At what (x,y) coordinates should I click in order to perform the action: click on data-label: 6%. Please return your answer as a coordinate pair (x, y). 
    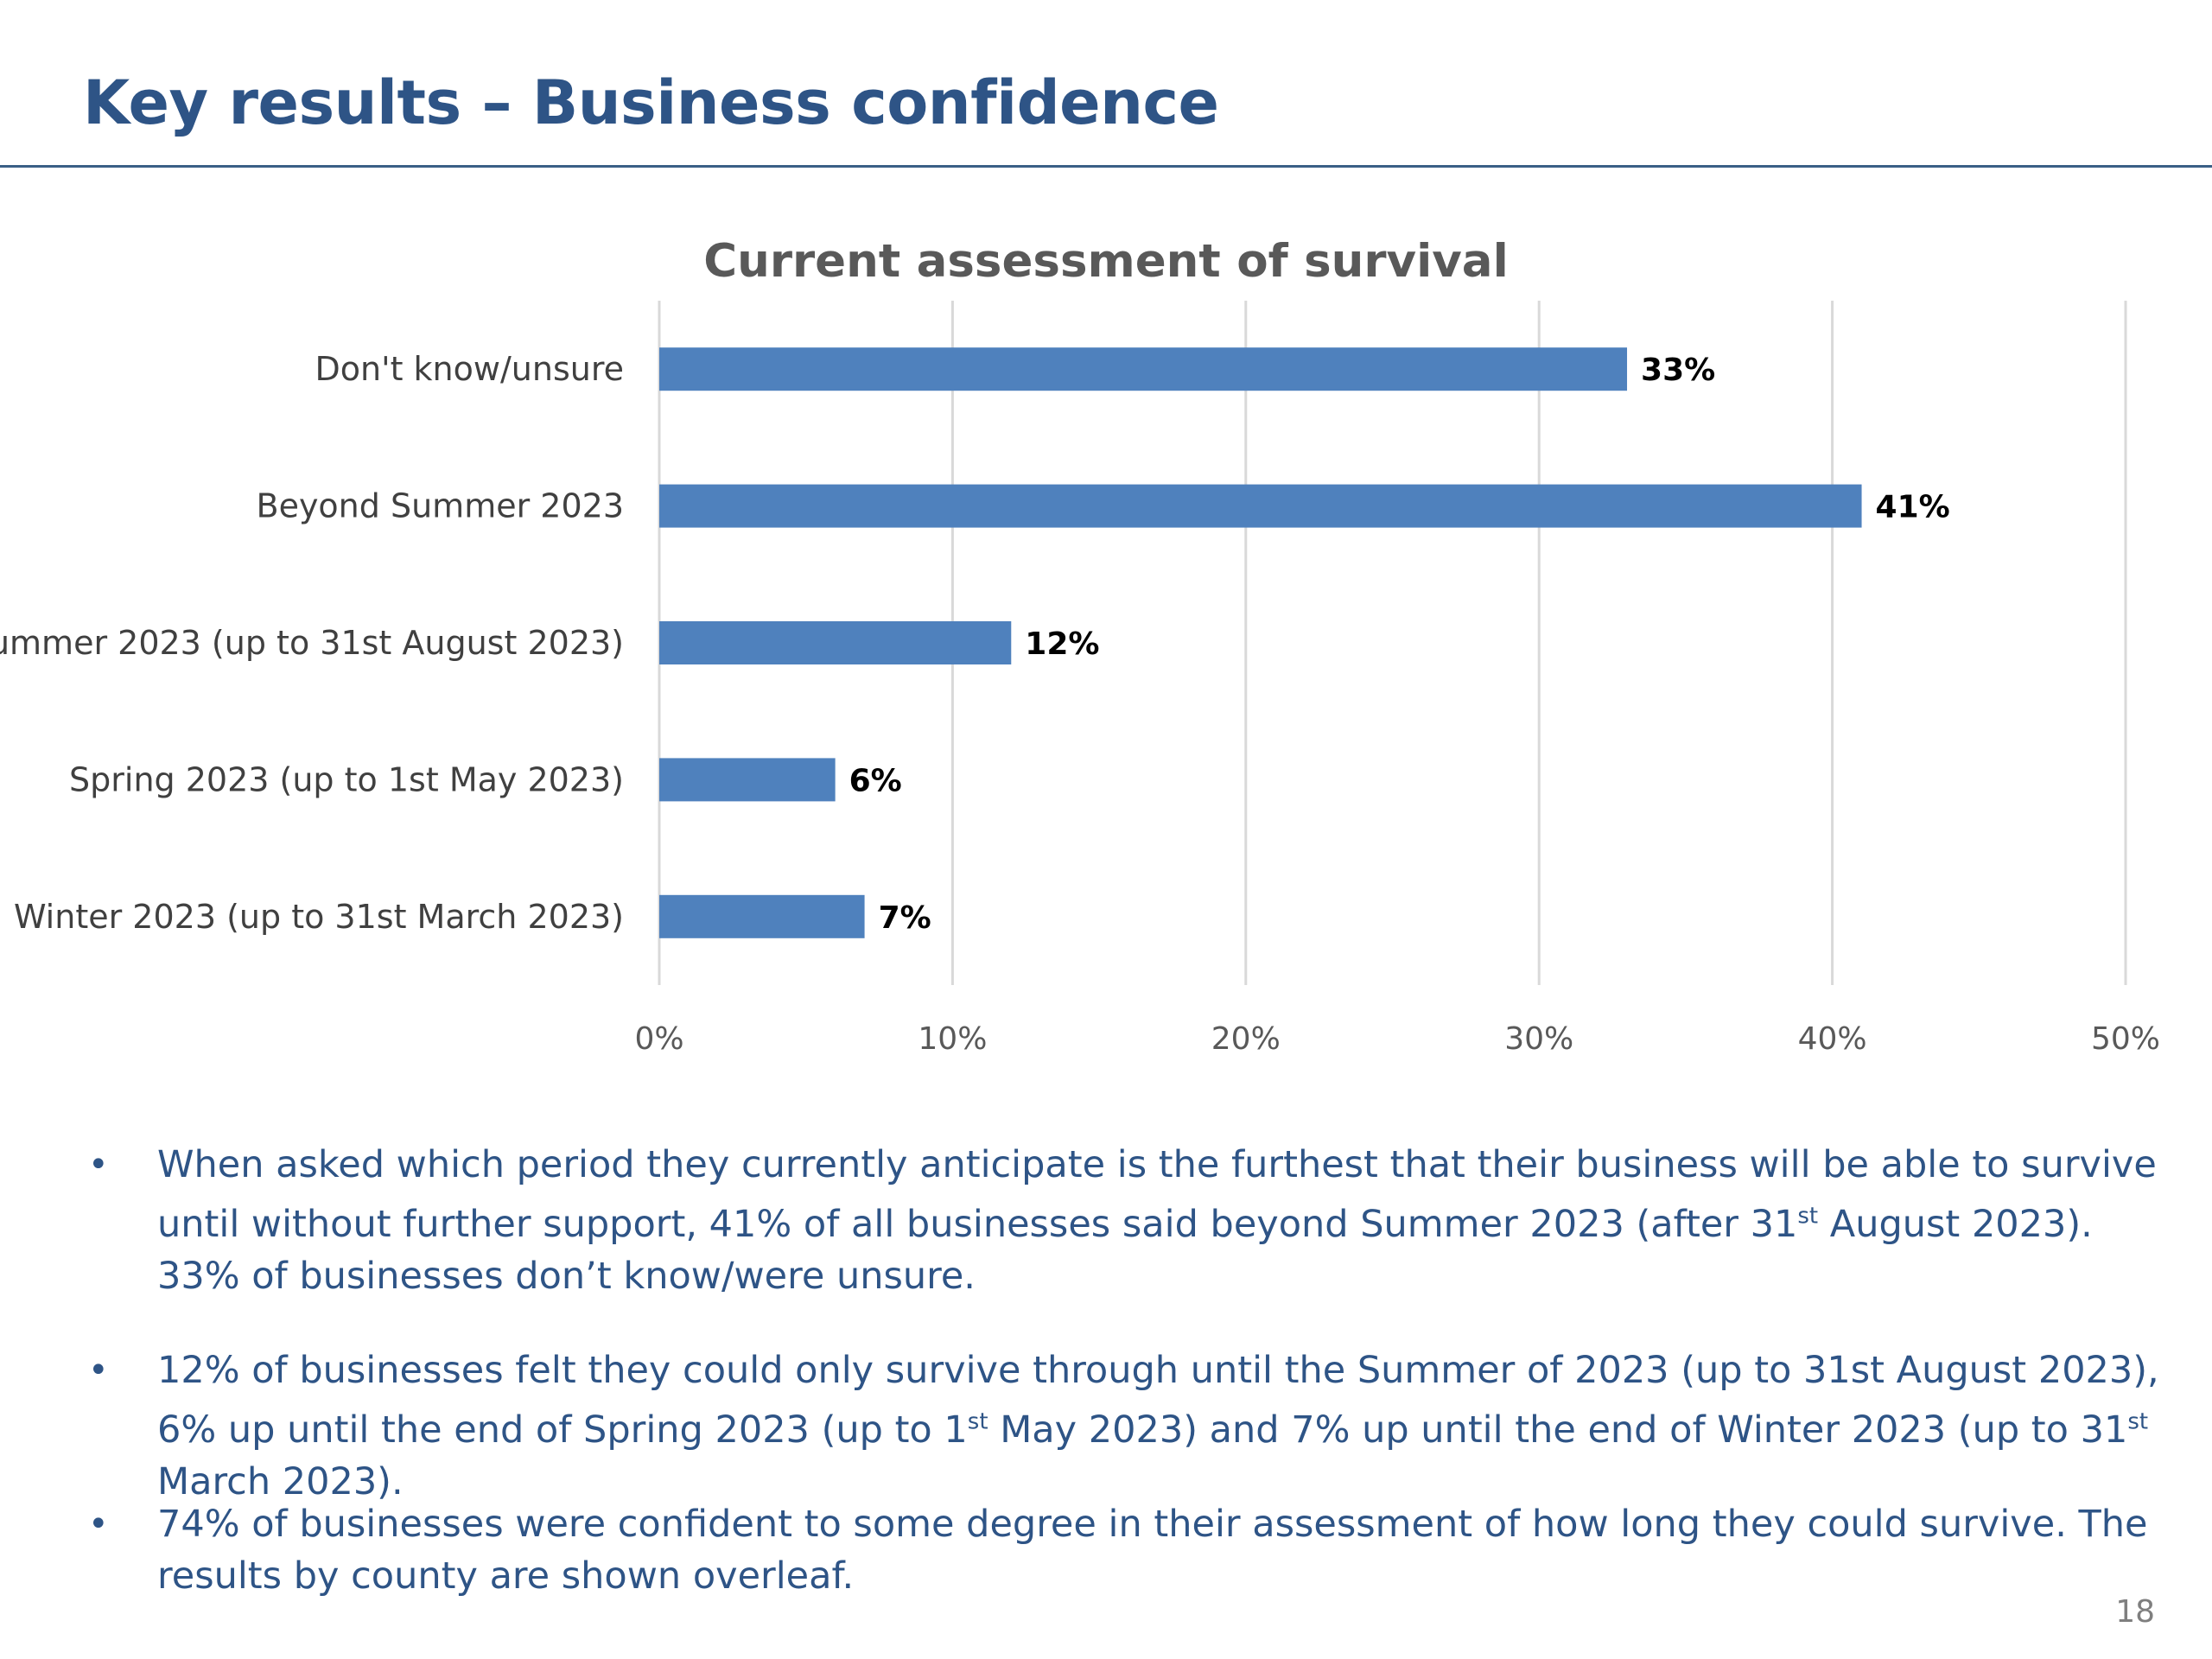
    Looking at the image, I should click on (875, 780).